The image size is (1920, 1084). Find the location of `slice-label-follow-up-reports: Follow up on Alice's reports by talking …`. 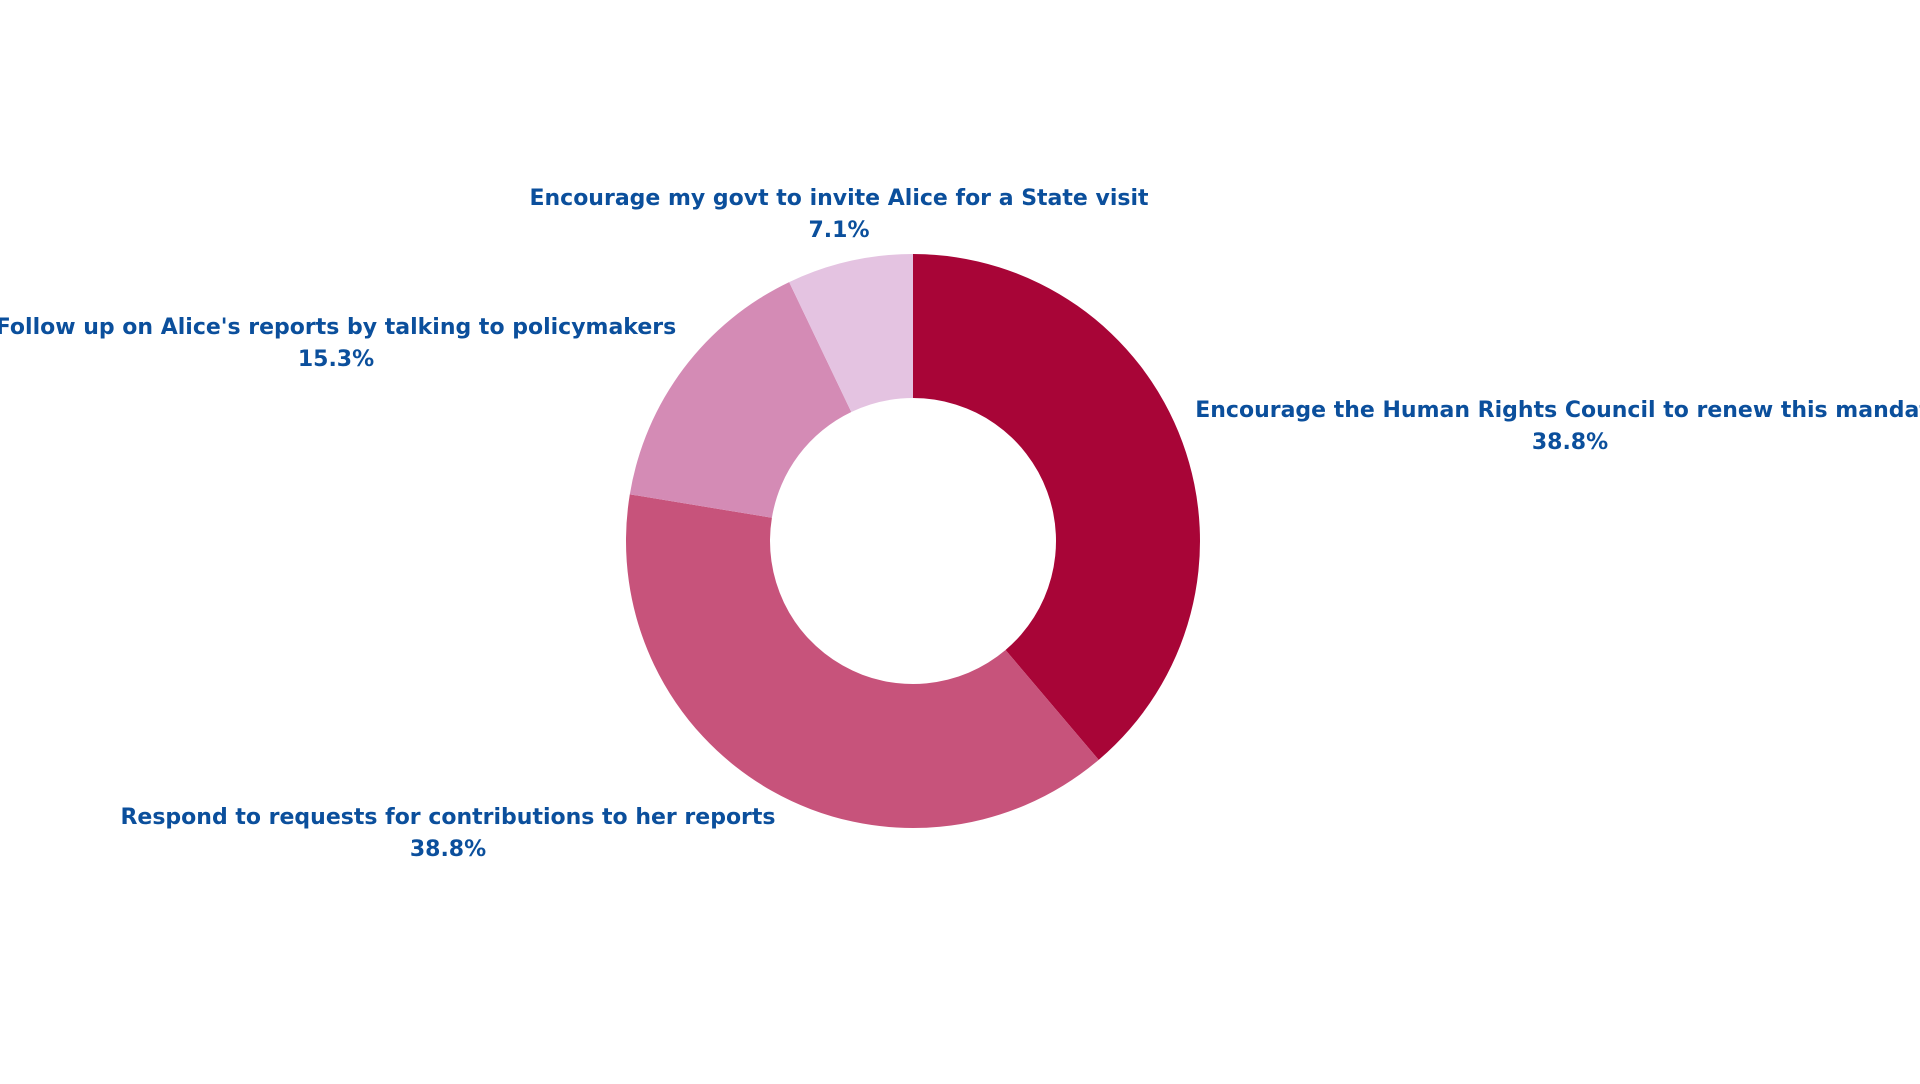

slice-label-follow-up-reports: Follow up on Alice's reports by talking … is located at coordinates (338, 344).